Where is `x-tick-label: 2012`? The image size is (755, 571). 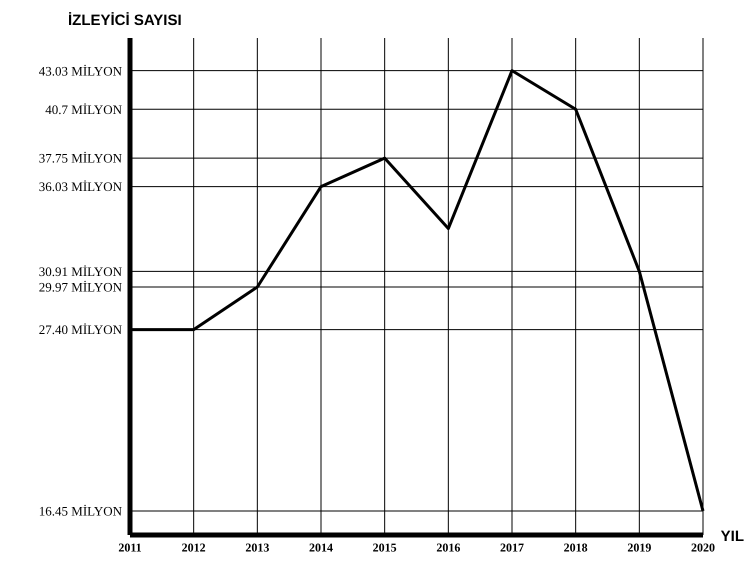 x-tick-label: 2012 is located at coordinates (194, 547).